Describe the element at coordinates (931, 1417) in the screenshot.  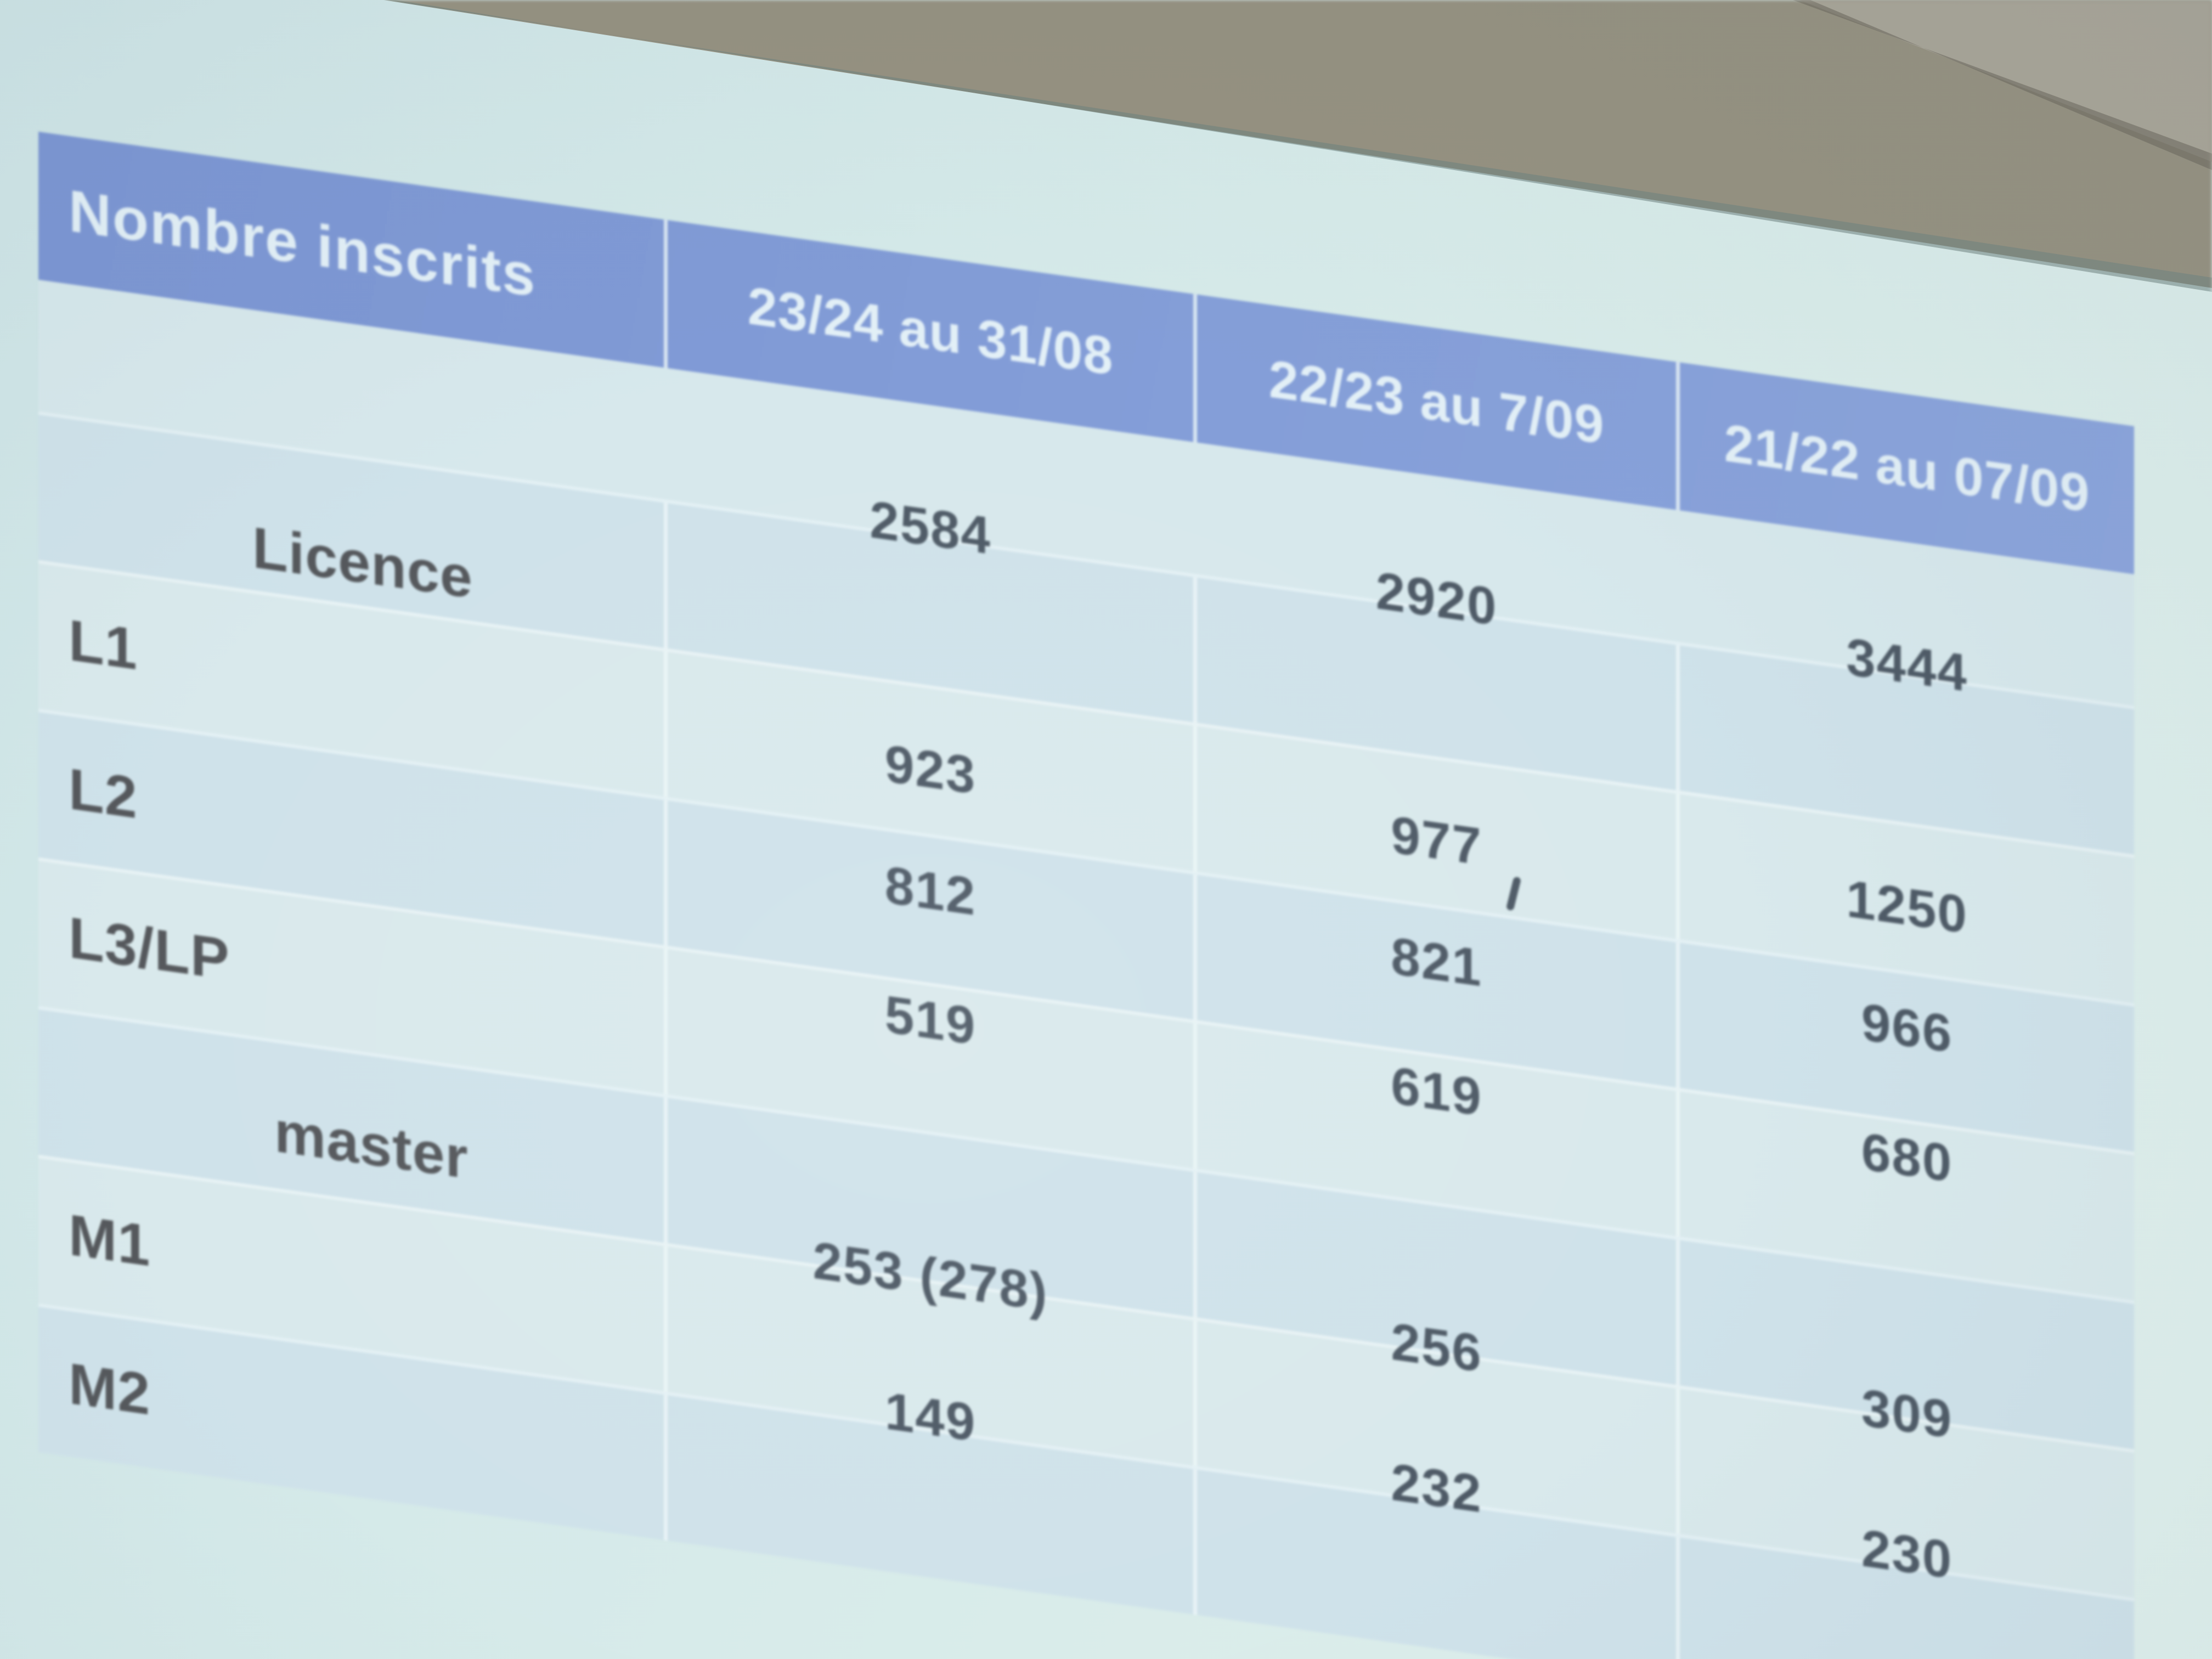
I see `cell-value: 149` at that location.